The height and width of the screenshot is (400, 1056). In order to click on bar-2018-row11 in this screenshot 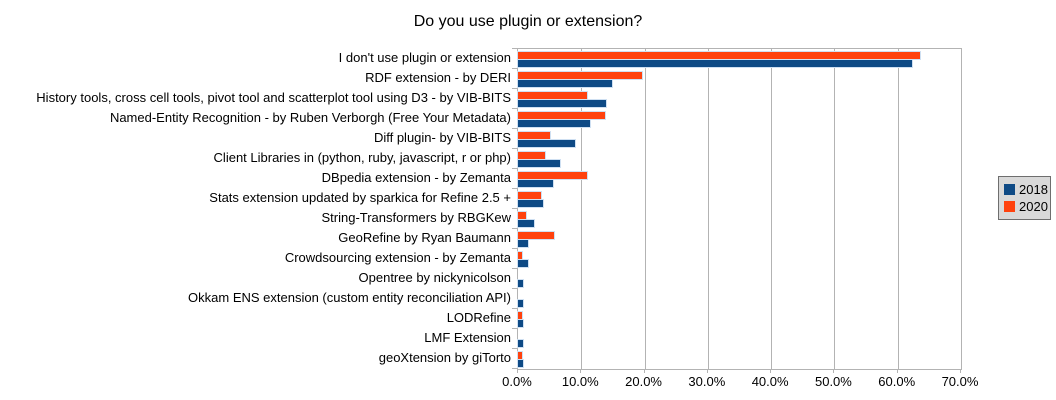, I will do `click(523, 263)`.